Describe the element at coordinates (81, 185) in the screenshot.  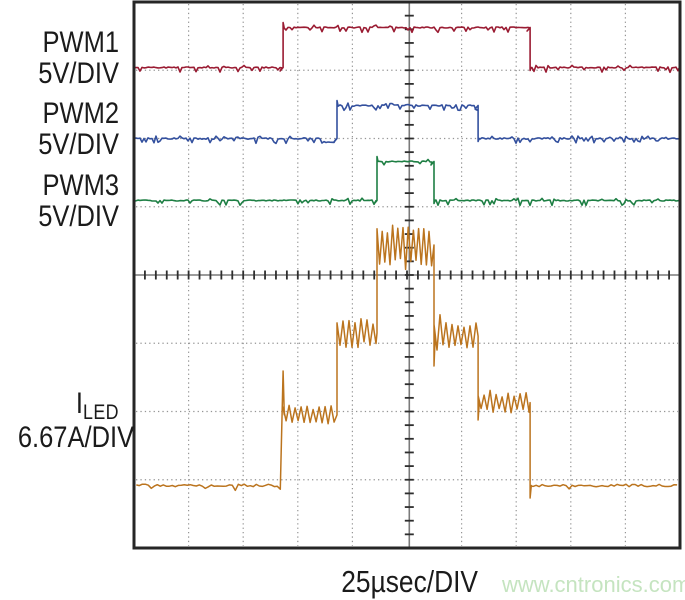
I see `channel-name: PWM3` at that location.